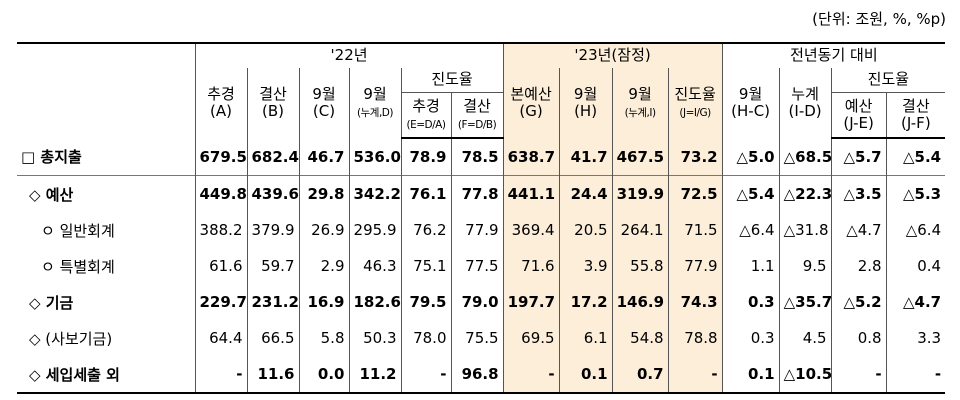  What do you see at coordinates (273, 157) in the screenshot?
I see `table-cell: 682.4` at bounding box center [273, 157].